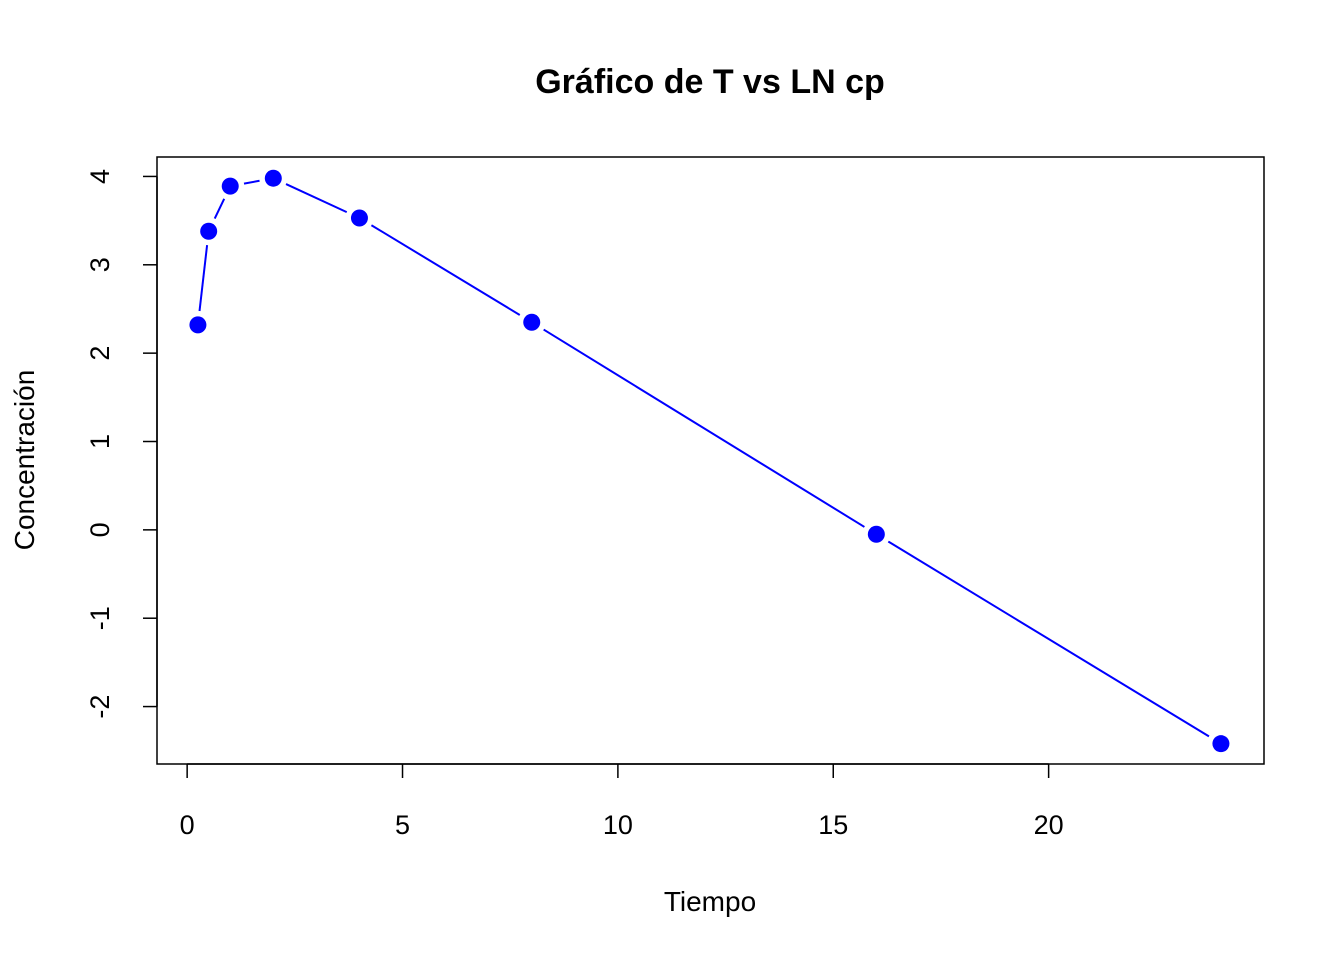 Image resolution: width=1344 pixels, height=960 pixels. Describe the element at coordinates (833, 825) in the screenshot. I see `x-tick-label: 15` at that location.